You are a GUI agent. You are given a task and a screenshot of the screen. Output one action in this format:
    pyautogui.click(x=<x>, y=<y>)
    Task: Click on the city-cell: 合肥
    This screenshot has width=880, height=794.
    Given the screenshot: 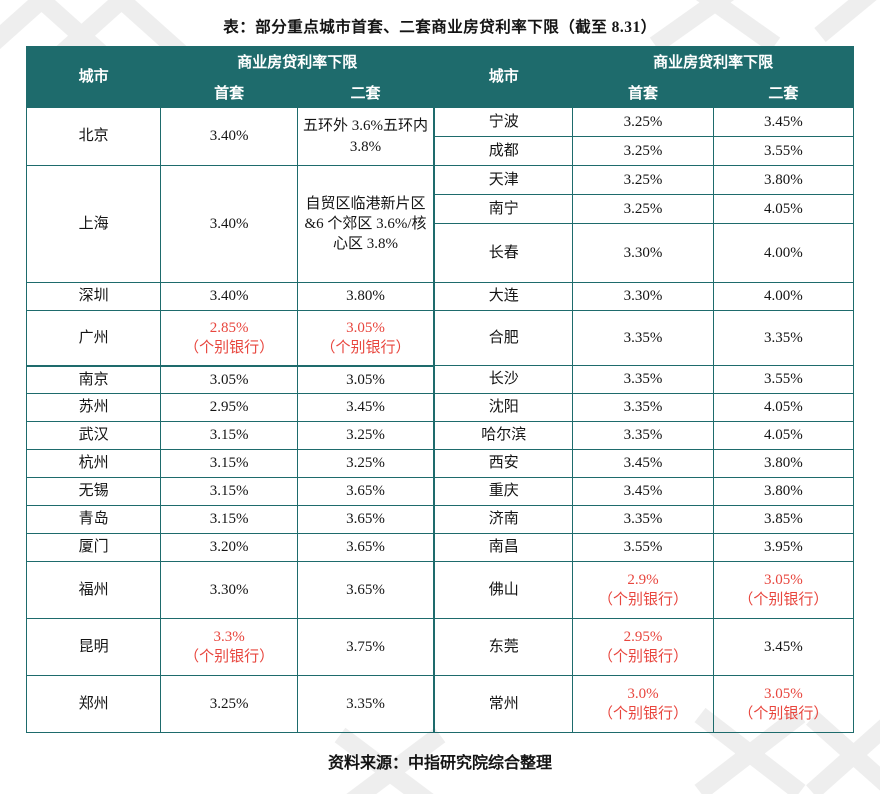 What is the action you would take?
    pyautogui.click(x=504, y=338)
    